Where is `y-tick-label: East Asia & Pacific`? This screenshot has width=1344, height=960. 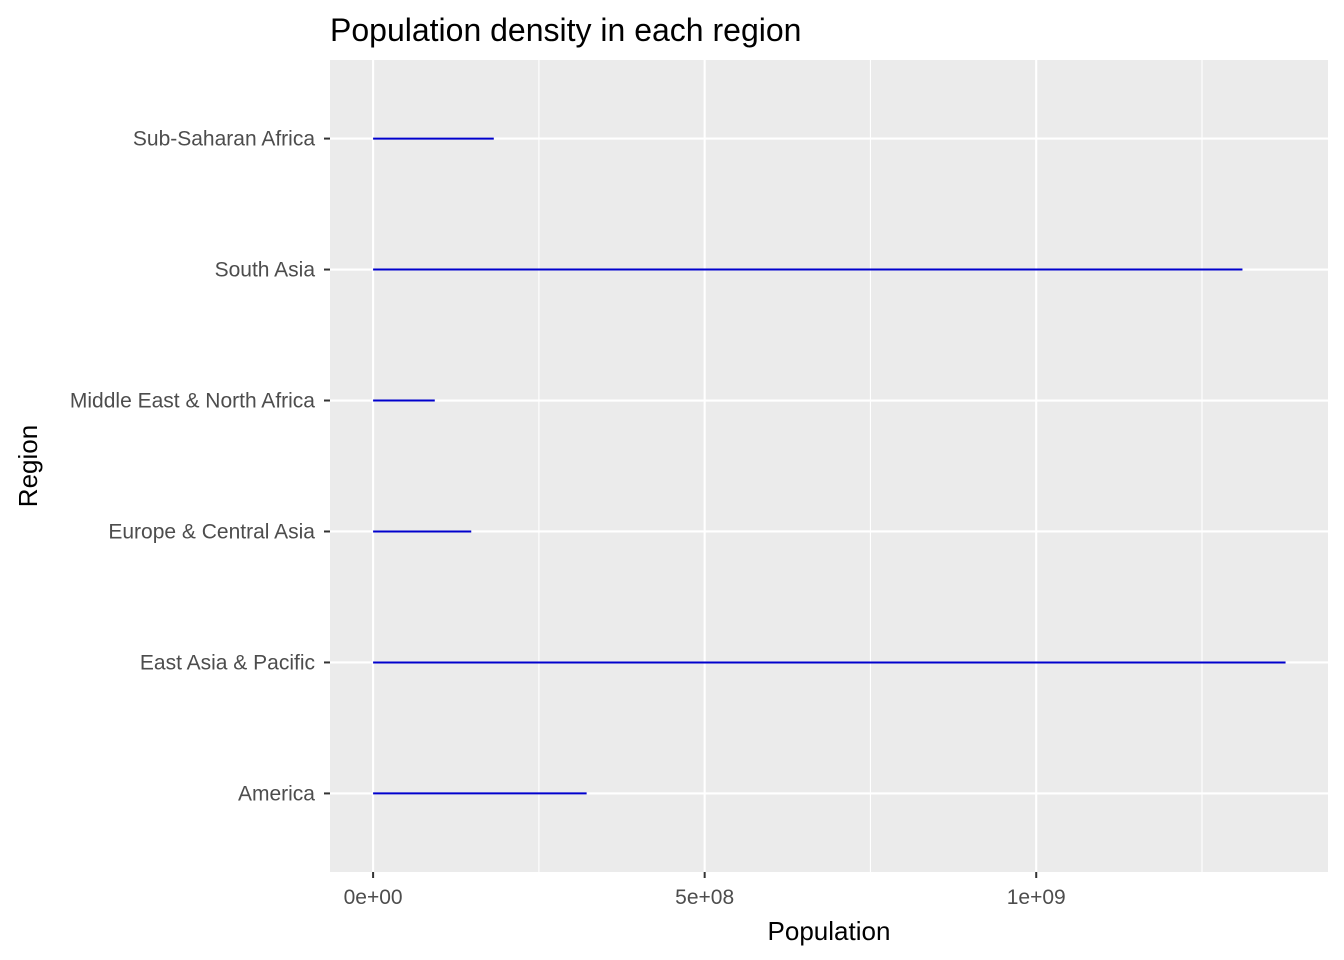 y-tick-label: East Asia & Pacific is located at coordinates (227, 662).